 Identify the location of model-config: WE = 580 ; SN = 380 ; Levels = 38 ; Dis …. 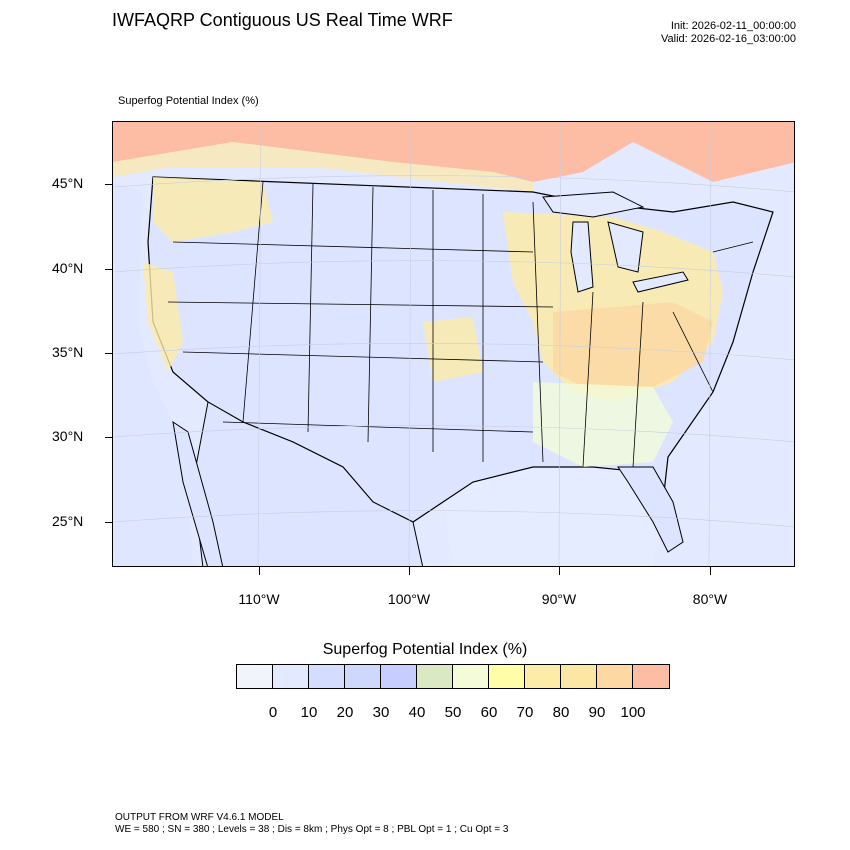
(312, 829).